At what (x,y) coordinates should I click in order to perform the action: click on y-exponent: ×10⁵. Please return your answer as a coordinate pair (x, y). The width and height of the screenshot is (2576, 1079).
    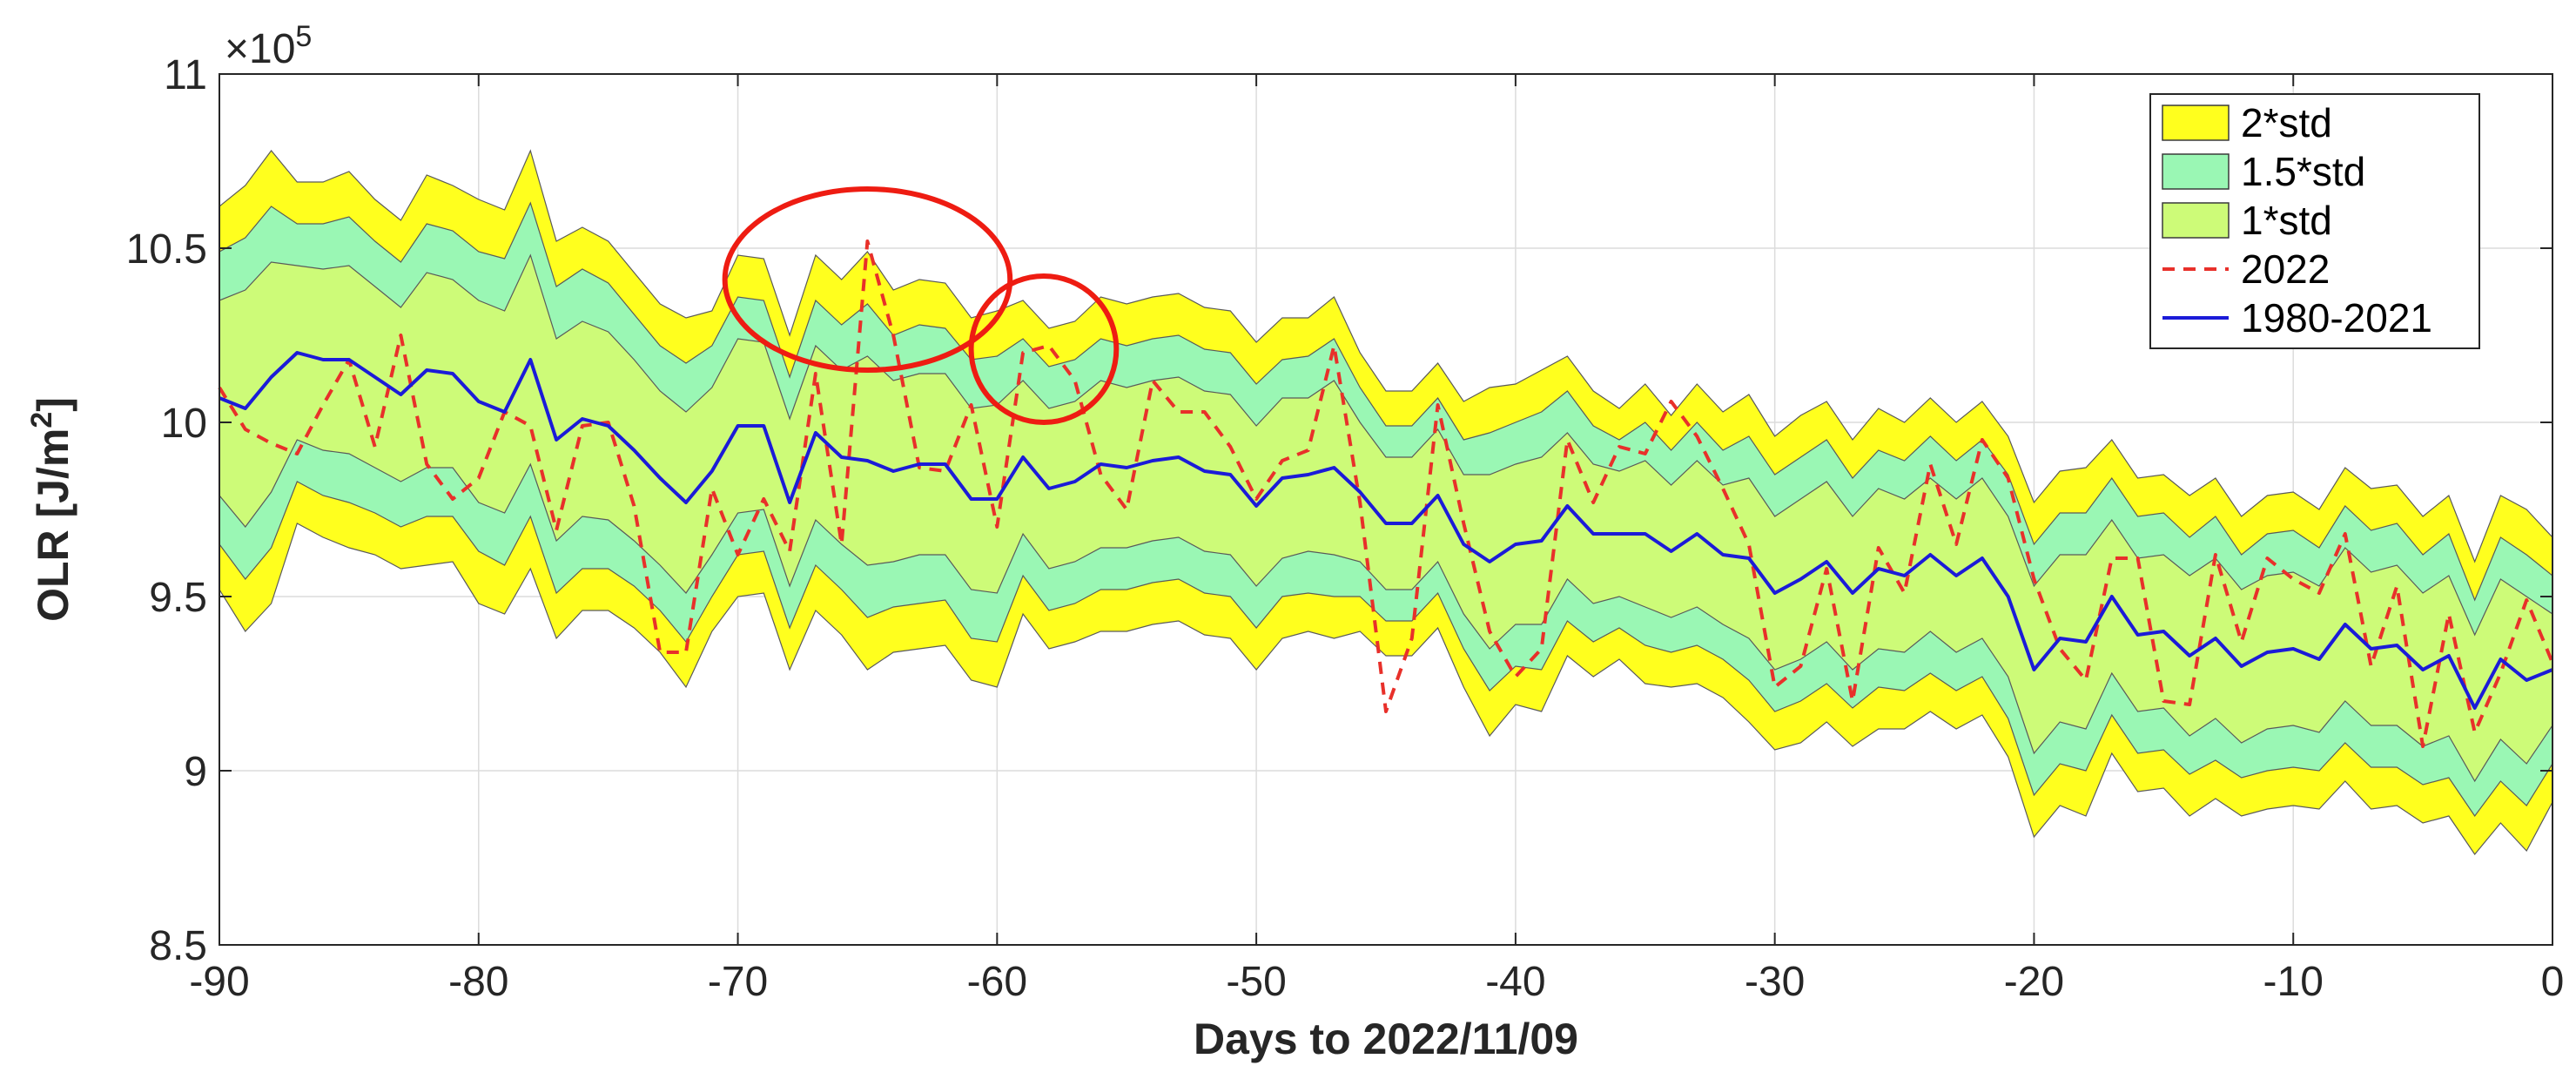
    Looking at the image, I should click on (268, 46).